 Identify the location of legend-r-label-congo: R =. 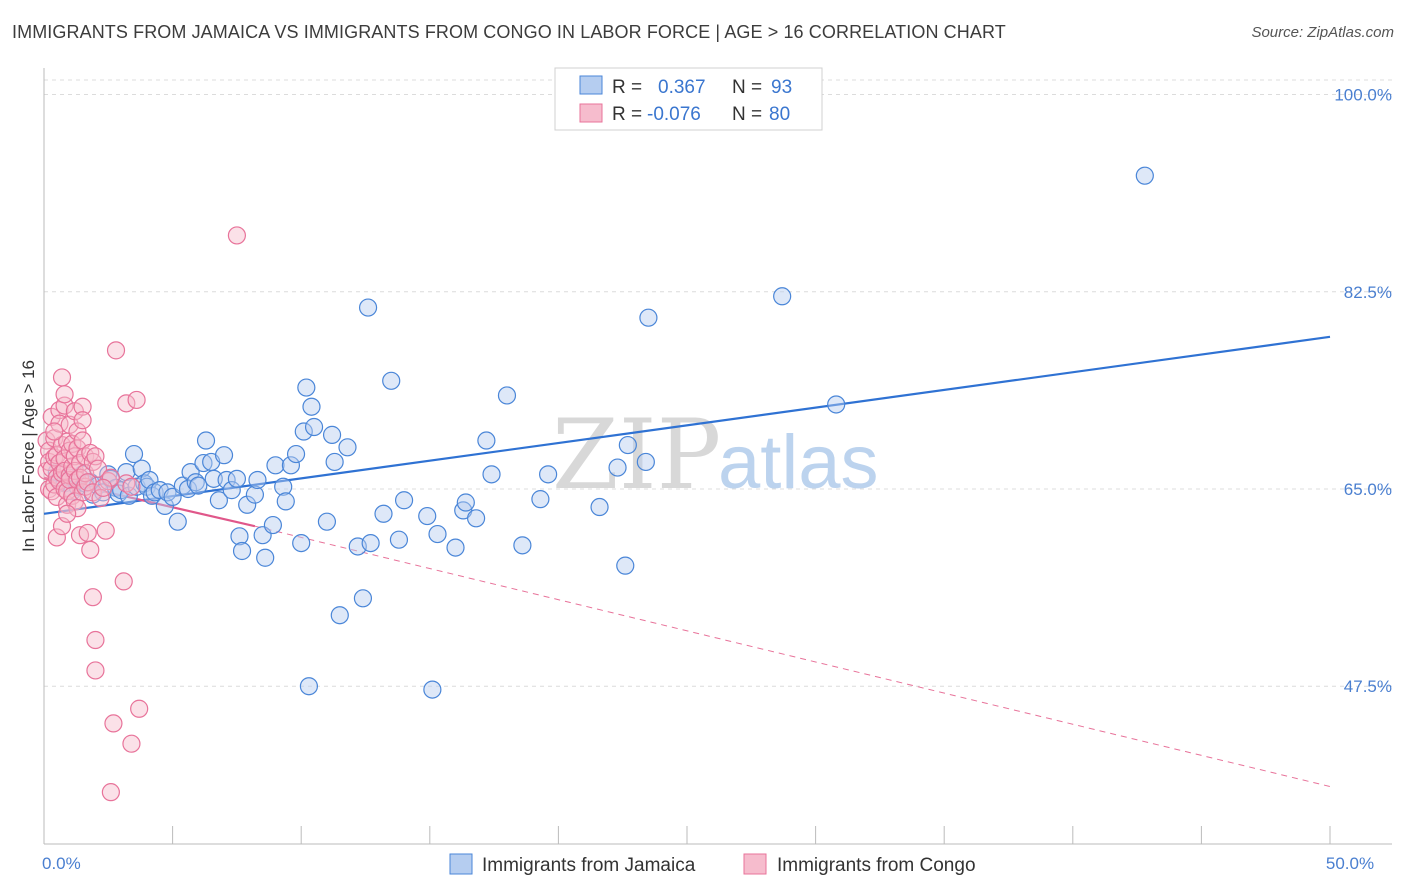
(627, 114).